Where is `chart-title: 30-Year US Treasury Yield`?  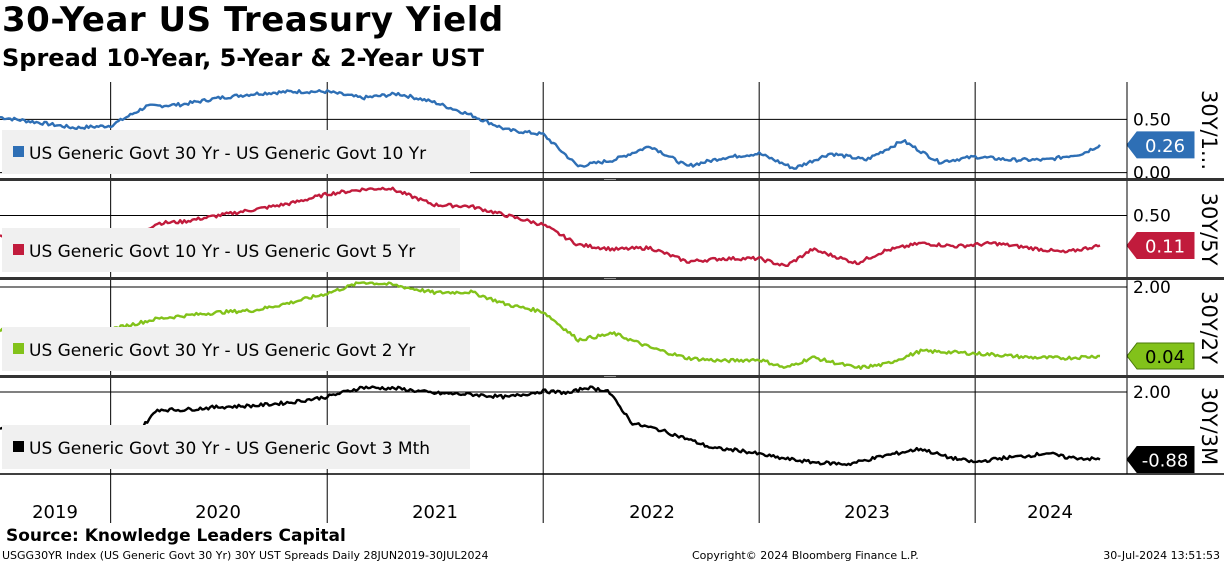
chart-title: 30-Year US Treasury Yield is located at coordinates (253, 20).